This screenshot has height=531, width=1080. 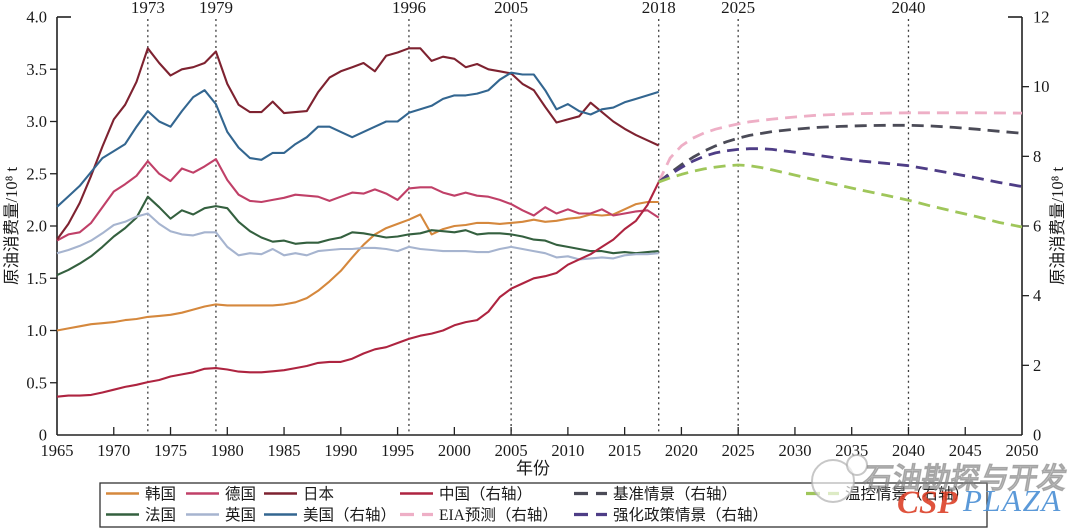 What do you see at coordinates (511, 8) in the screenshot?
I see `annotation-label-2005: 2005` at bounding box center [511, 8].